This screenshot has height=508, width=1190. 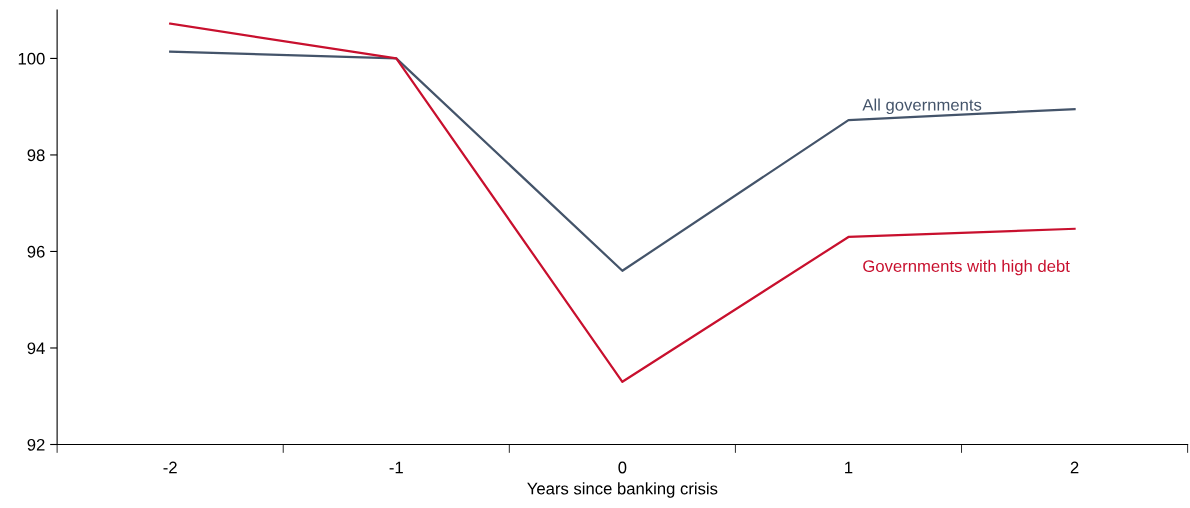 What do you see at coordinates (36, 155) in the screenshot?
I see `y-tick-label: 98` at bounding box center [36, 155].